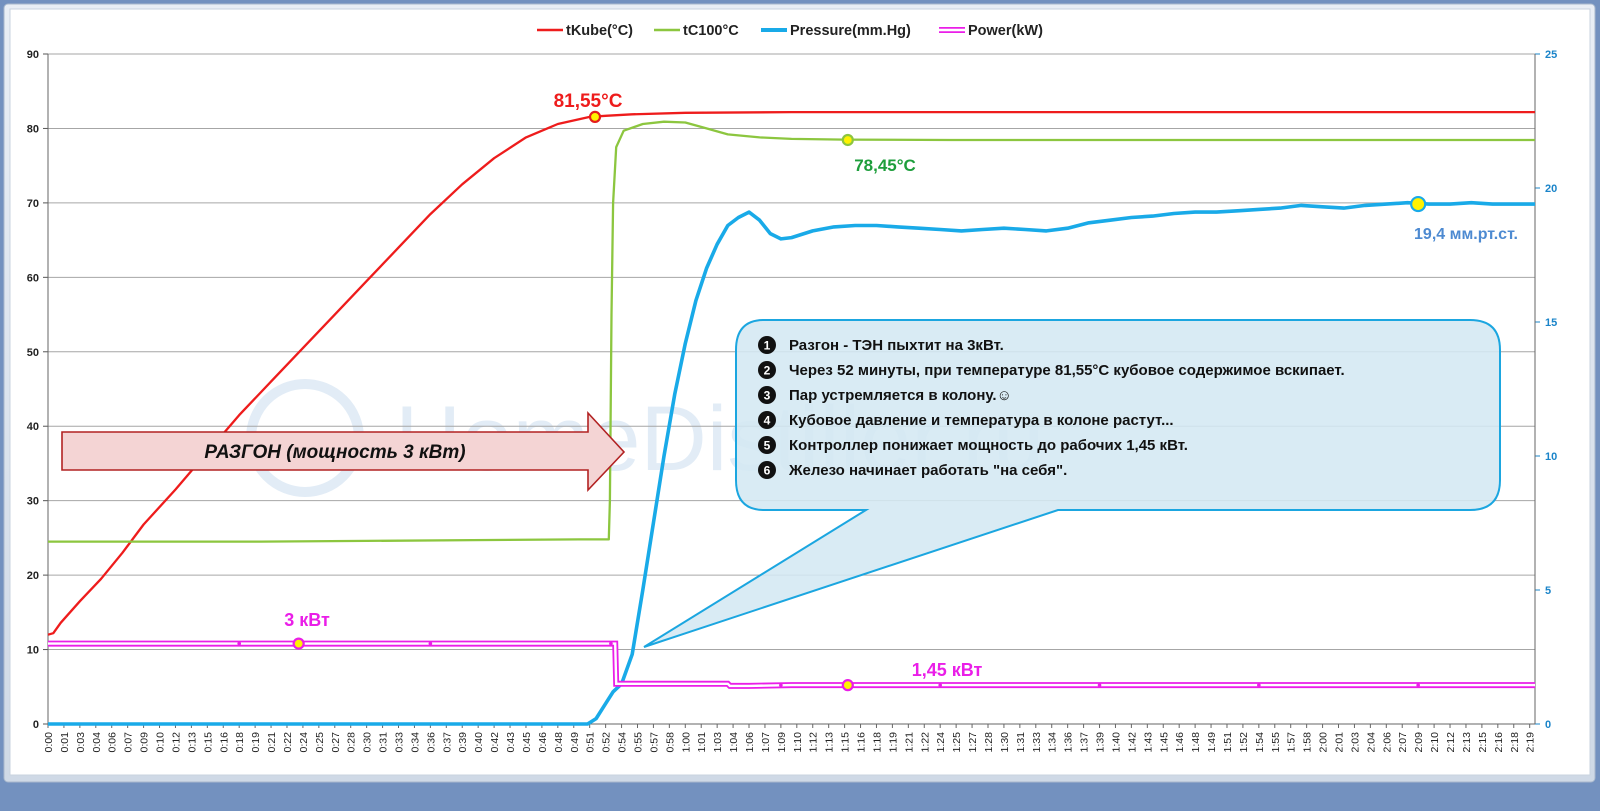 Image resolution: width=1600 pixels, height=811 pixels. I want to click on x-tick-label: 1:06, so click(750, 742).